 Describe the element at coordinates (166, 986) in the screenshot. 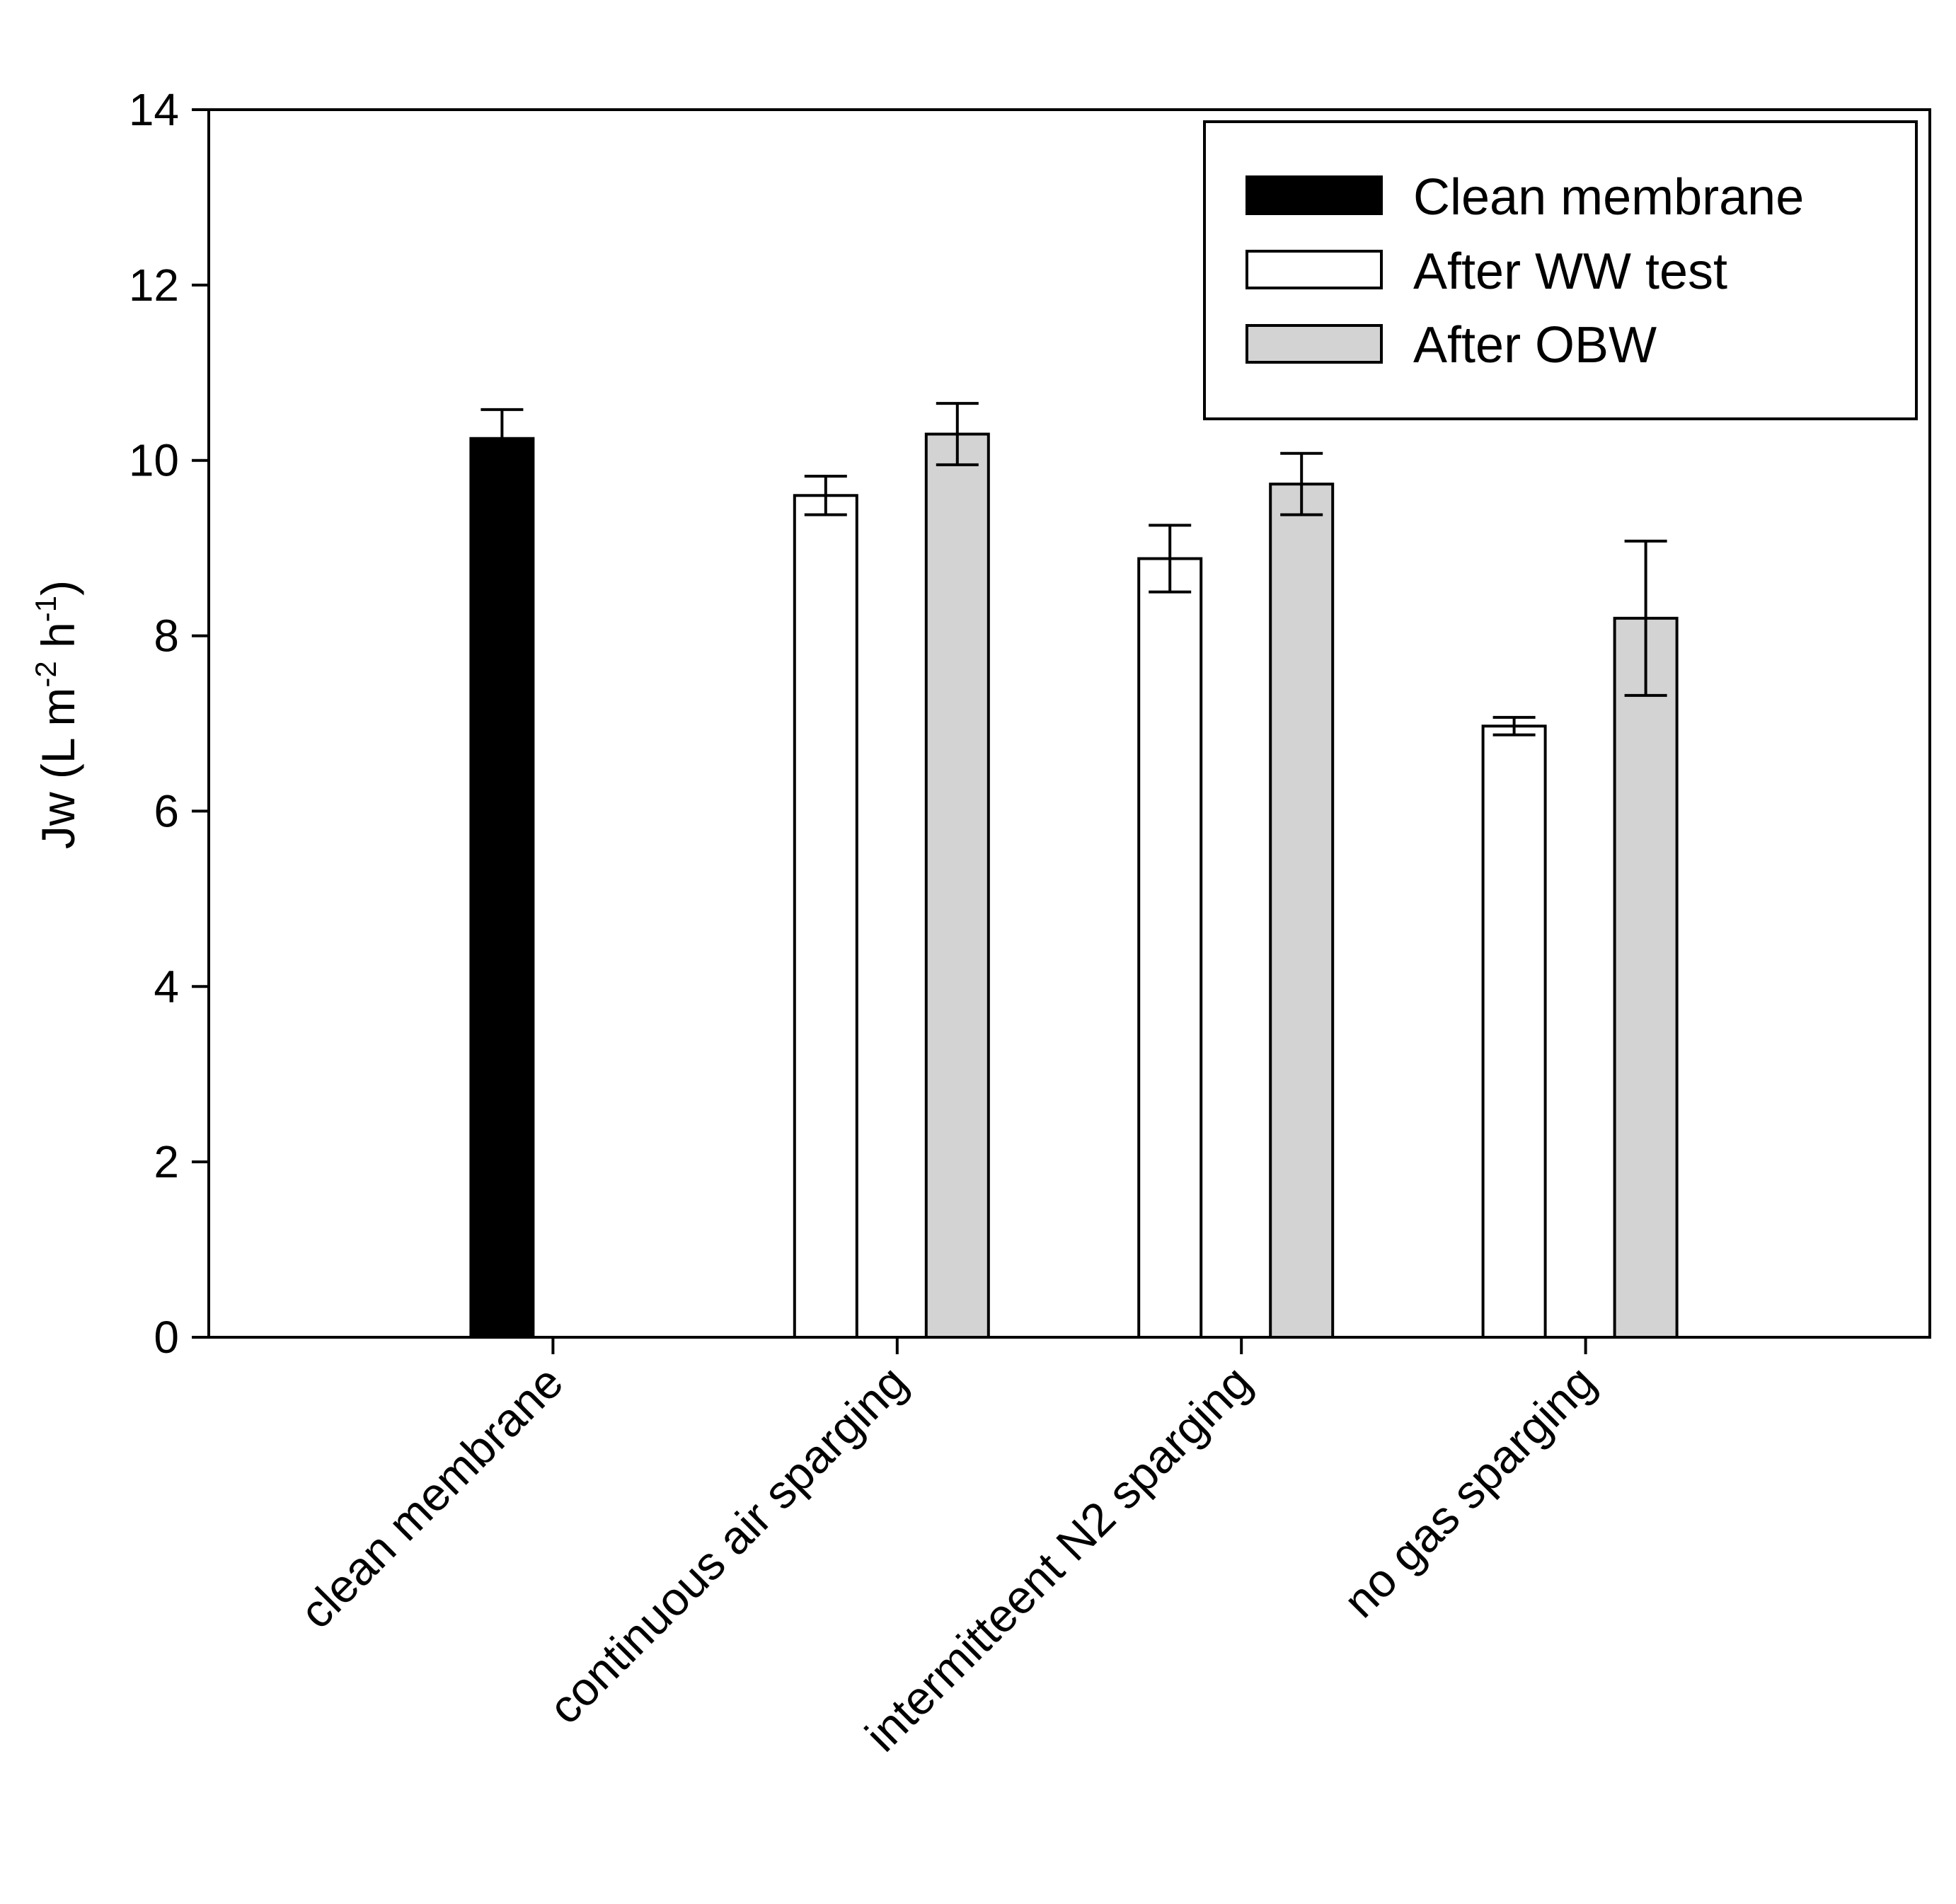

I see `y-tick-label-2: 4` at that location.